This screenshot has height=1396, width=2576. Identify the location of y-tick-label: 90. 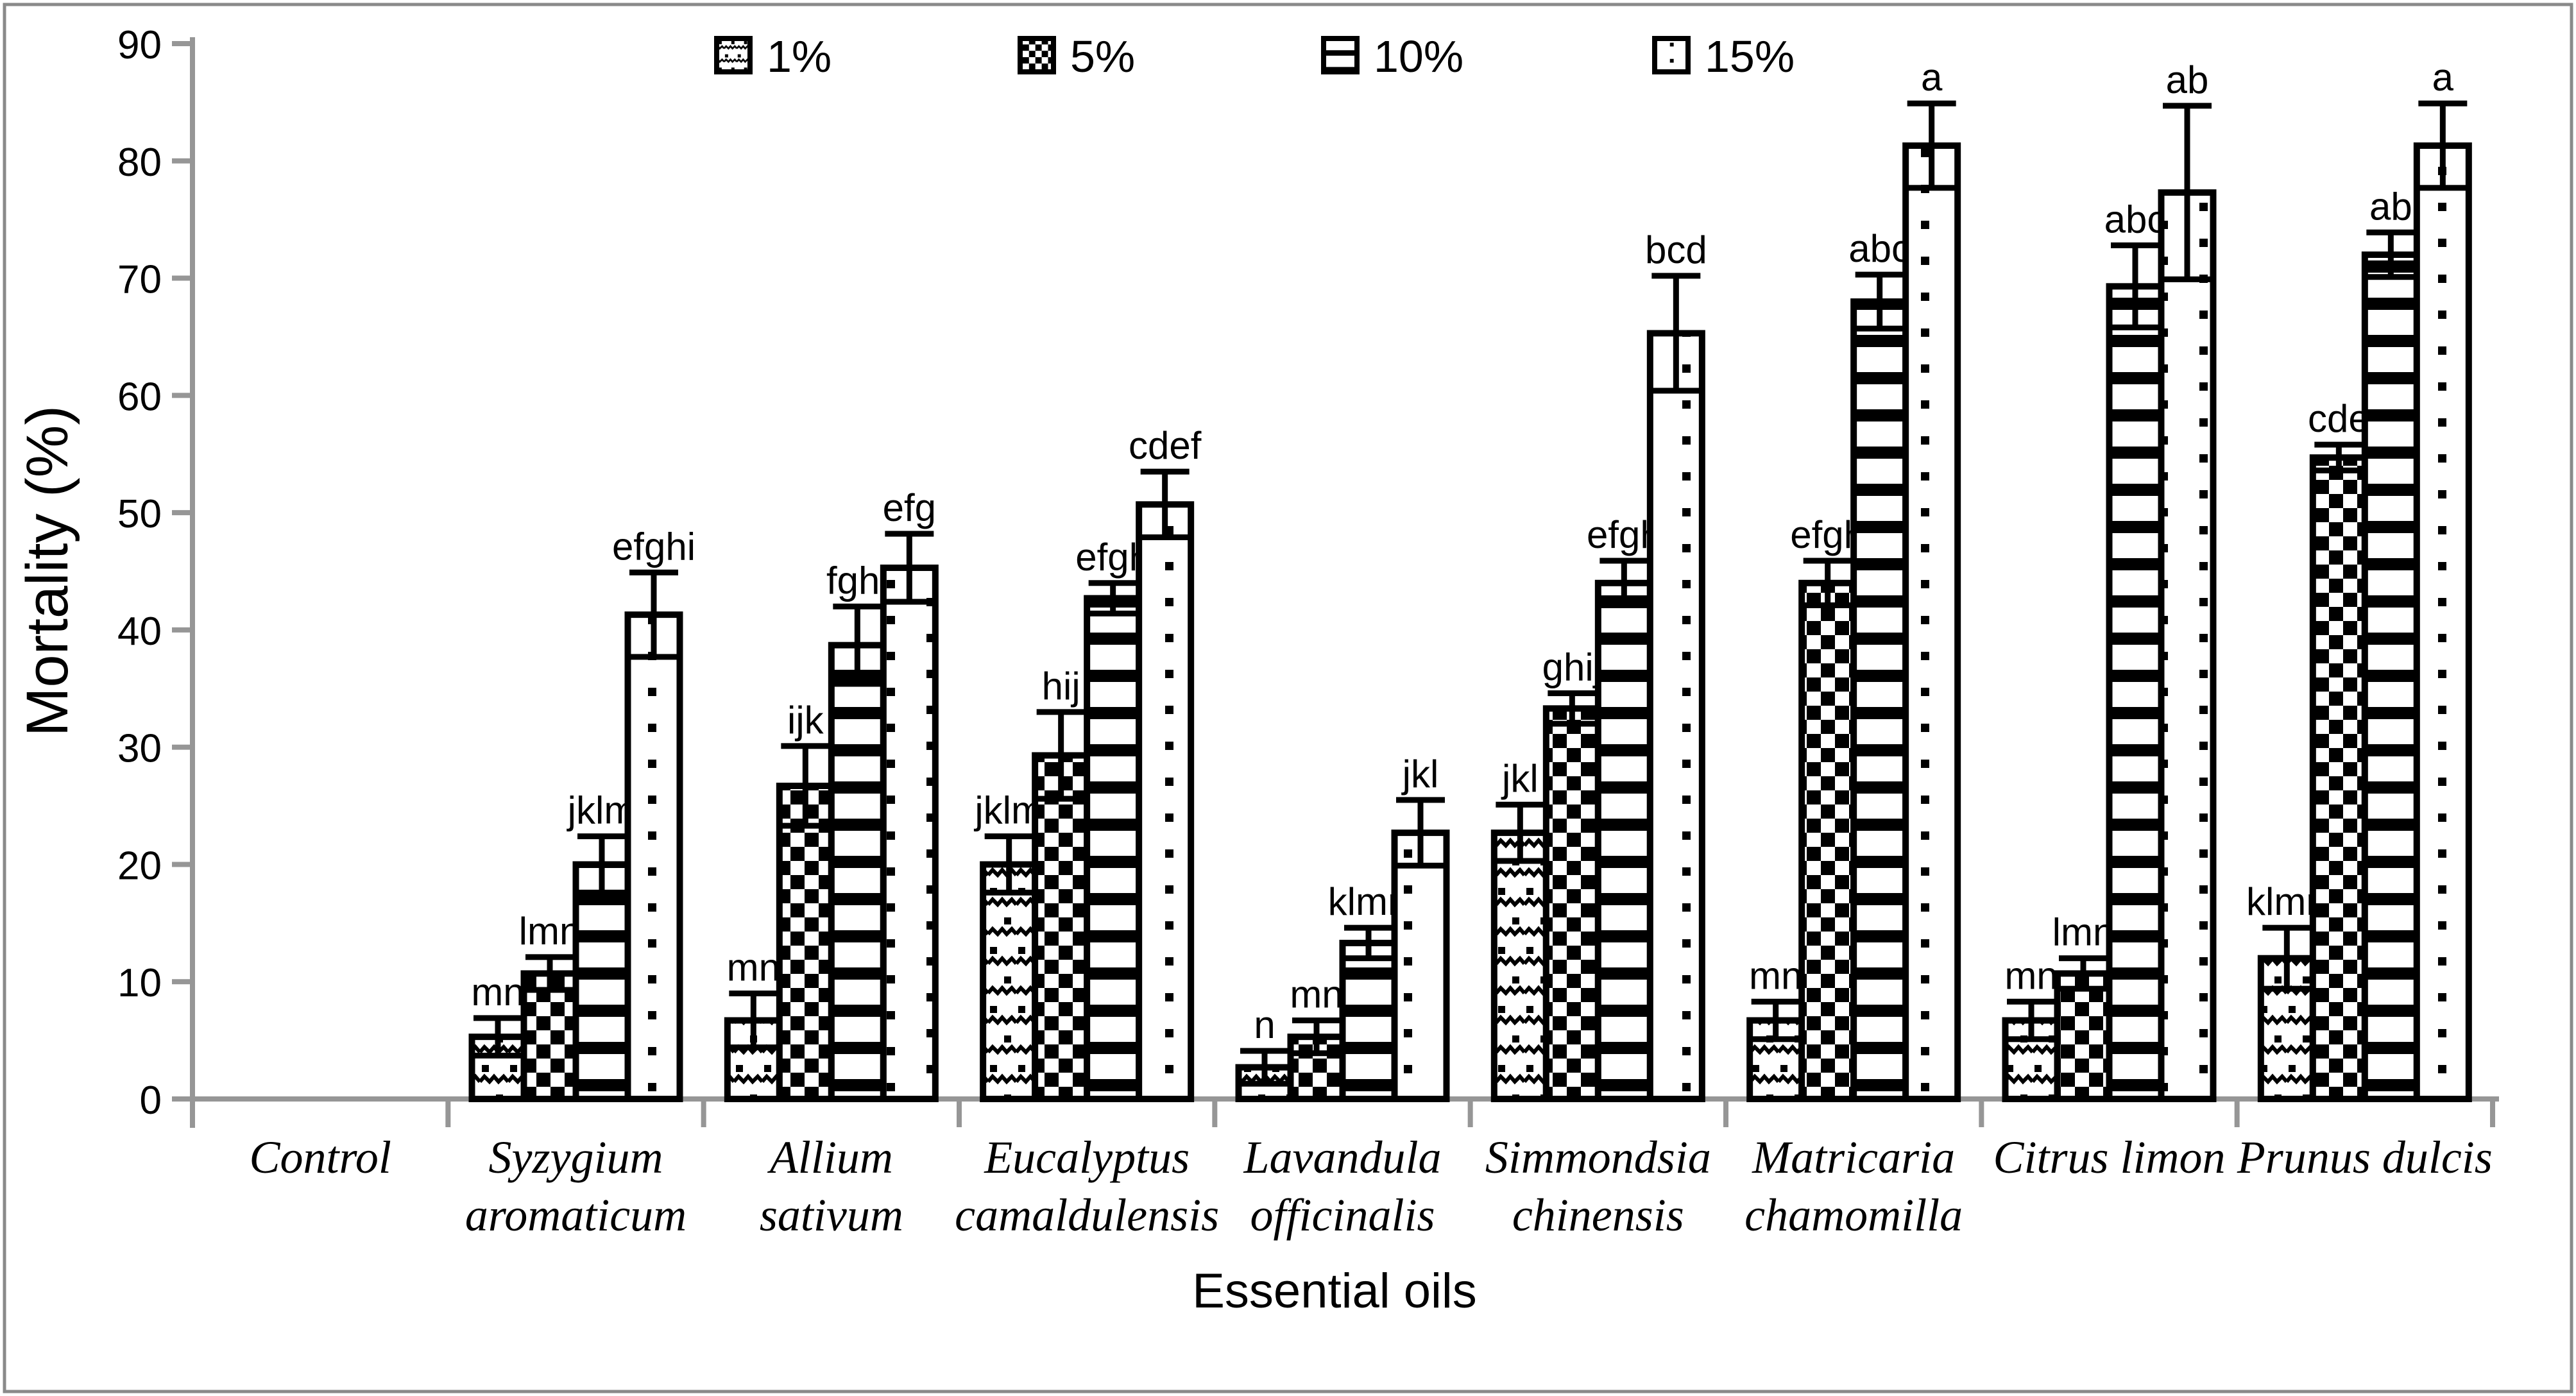
(139, 45).